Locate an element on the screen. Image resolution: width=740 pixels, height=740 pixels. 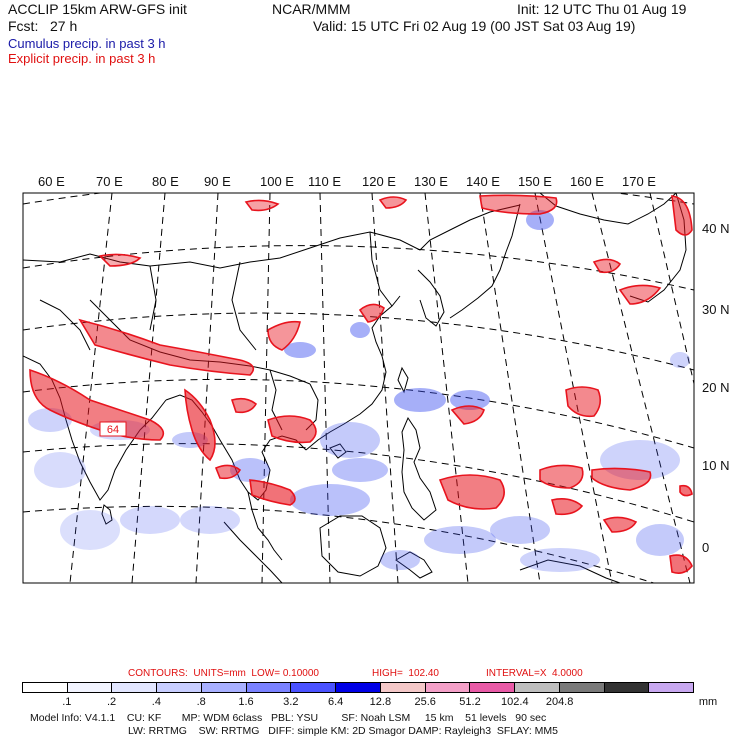
legend-tick-label: 25.6 is located at coordinates (425, 702).